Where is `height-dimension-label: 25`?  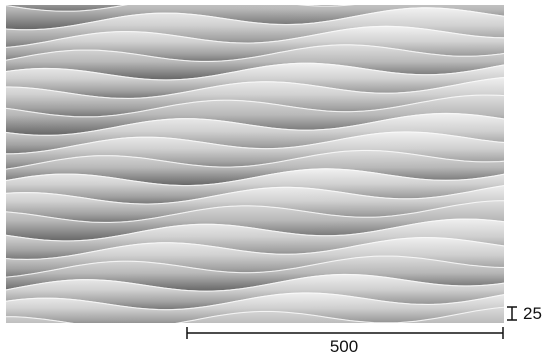
height-dimension-label: 25 is located at coordinates (532, 313).